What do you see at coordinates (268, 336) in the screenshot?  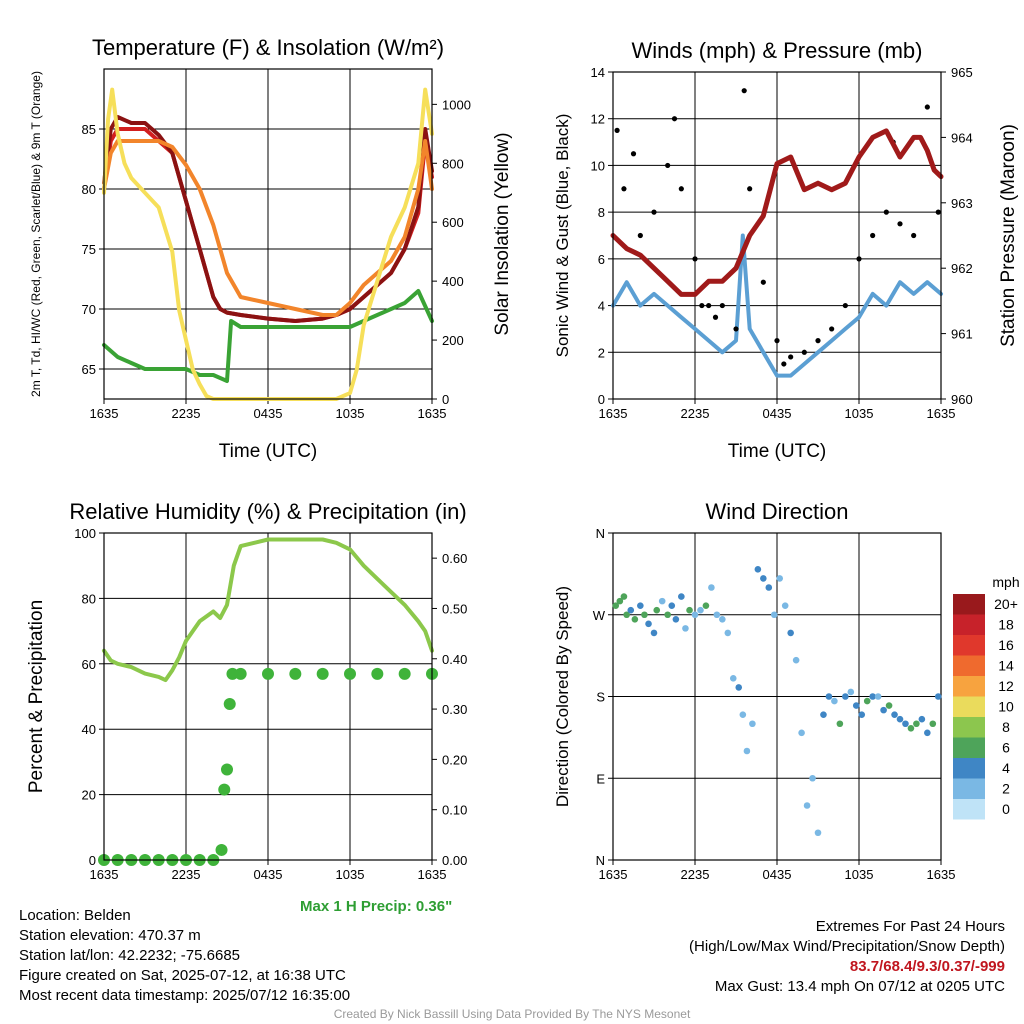 I see `series-2m-td` at bounding box center [268, 336].